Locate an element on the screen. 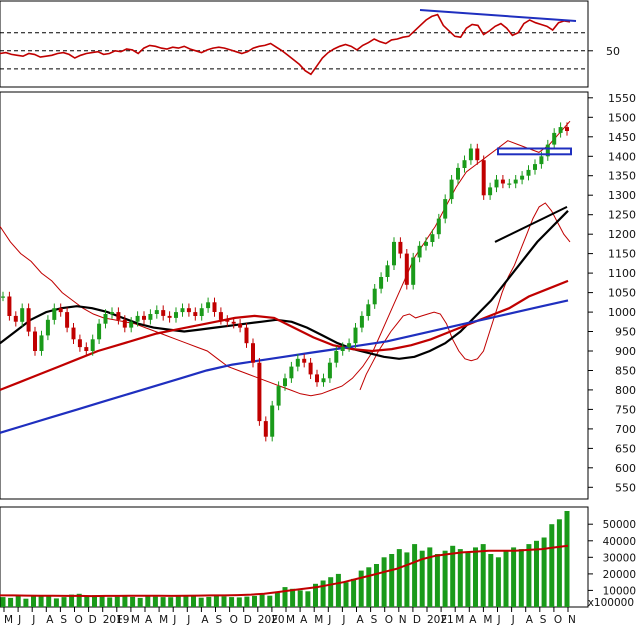 Image resolution: width=638 pixels, height=630 pixels. price-tick-label: 1550 is located at coordinates (622, 98).